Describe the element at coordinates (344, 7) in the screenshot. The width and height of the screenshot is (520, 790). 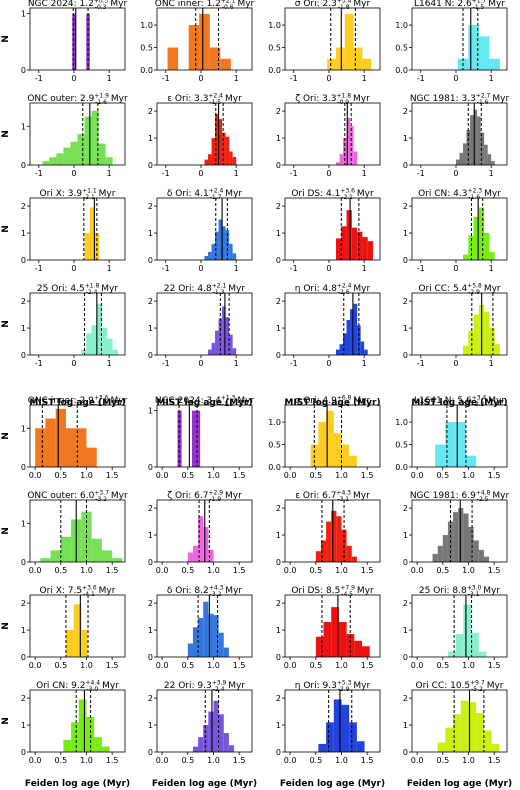
I see `panel-age-minus: -1.8` at that location.